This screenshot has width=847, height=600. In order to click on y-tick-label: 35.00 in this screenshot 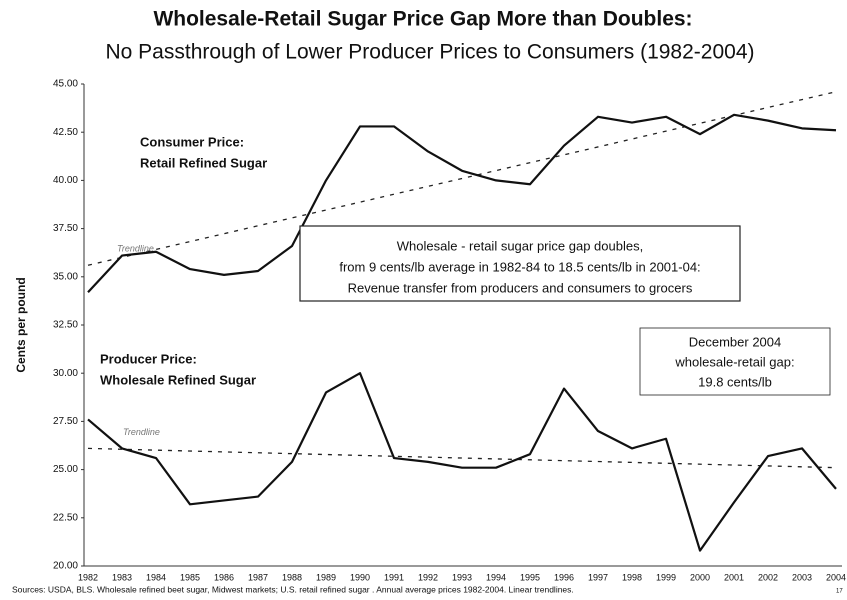, I will do `click(65, 276)`.